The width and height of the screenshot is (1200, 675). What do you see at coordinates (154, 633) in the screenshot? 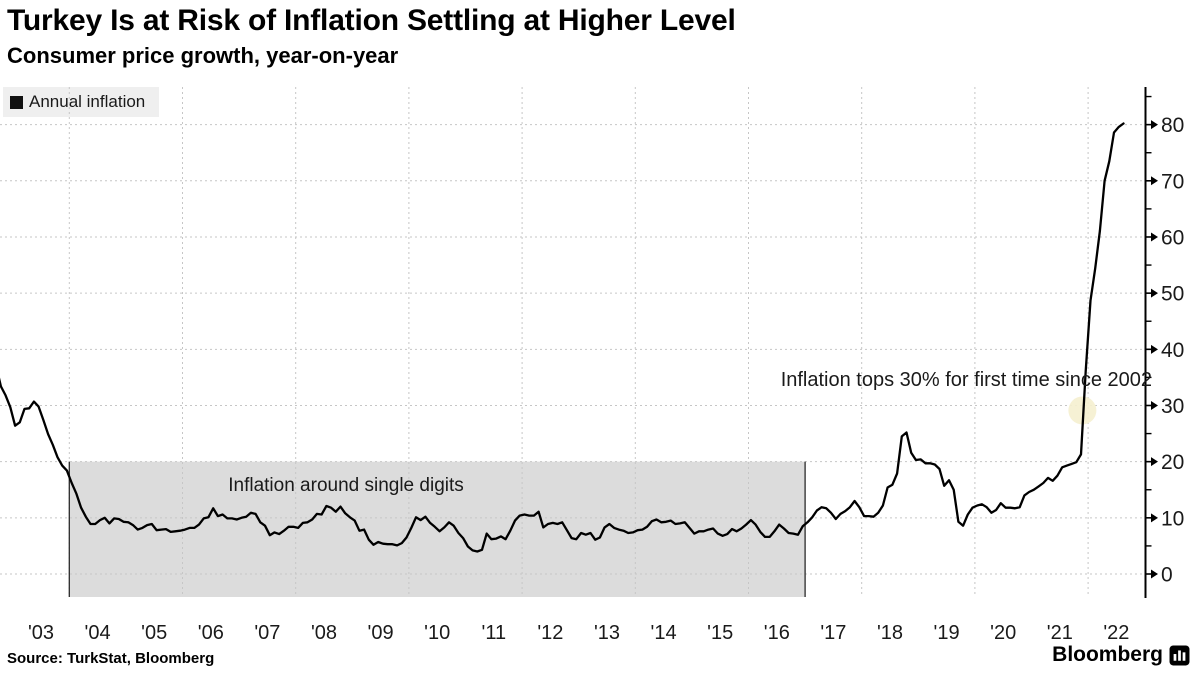
I see `x-tick-label: '05` at bounding box center [154, 633].